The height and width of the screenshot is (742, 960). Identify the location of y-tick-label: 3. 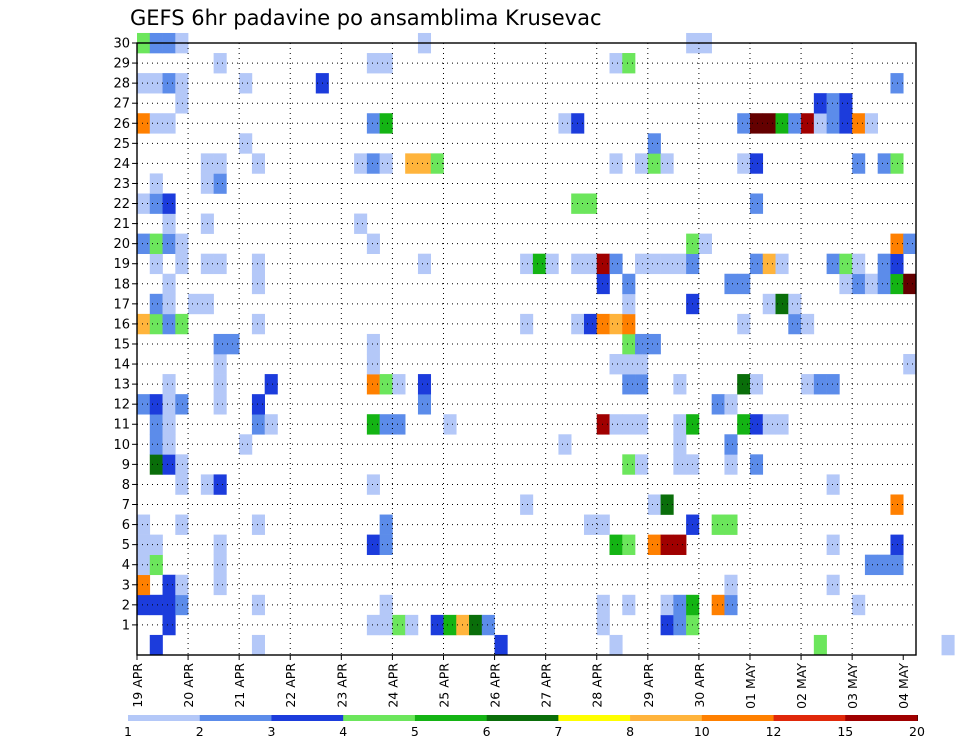
(126, 585).